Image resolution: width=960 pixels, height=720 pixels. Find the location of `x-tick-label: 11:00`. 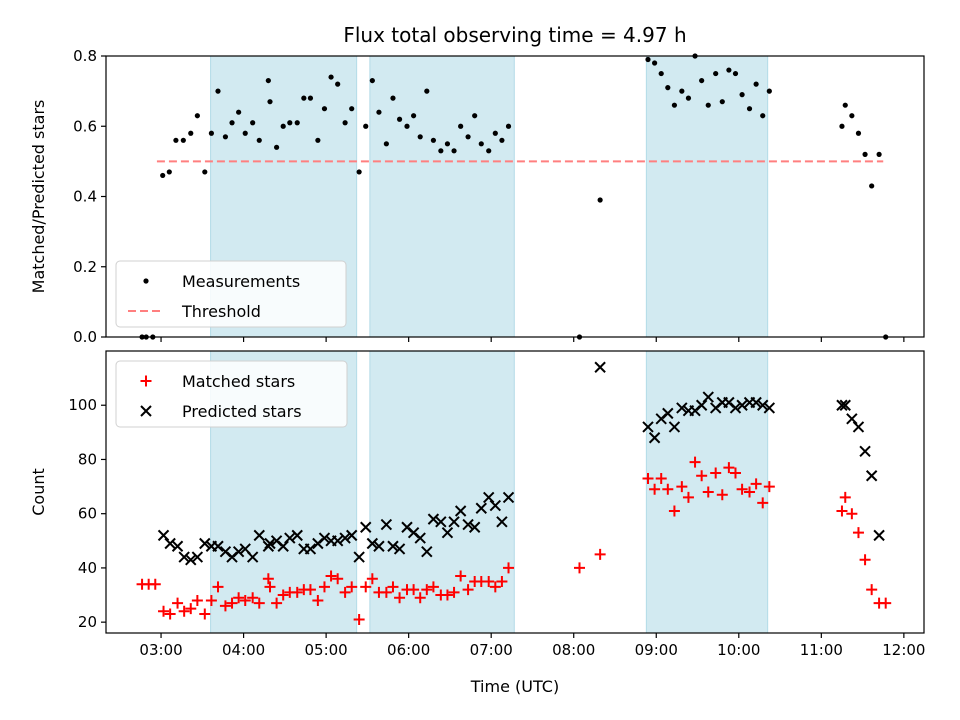

x-tick-label: 11:00 is located at coordinates (821, 650).